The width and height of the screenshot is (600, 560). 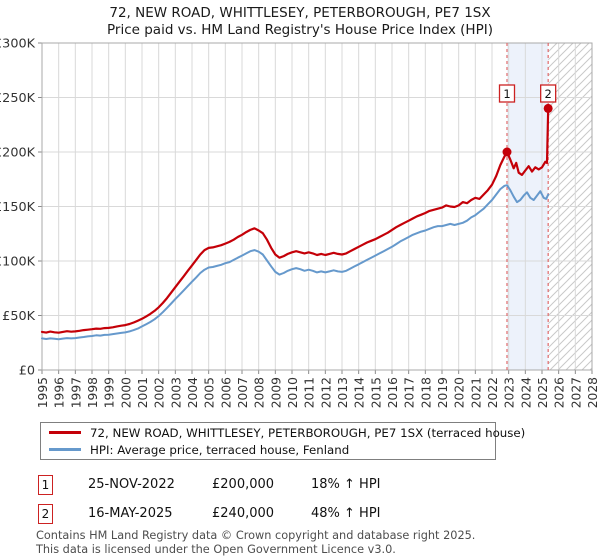 I want to click on transaction-2-hpi-diff: 48% ↑ HPI, so click(x=346, y=513).